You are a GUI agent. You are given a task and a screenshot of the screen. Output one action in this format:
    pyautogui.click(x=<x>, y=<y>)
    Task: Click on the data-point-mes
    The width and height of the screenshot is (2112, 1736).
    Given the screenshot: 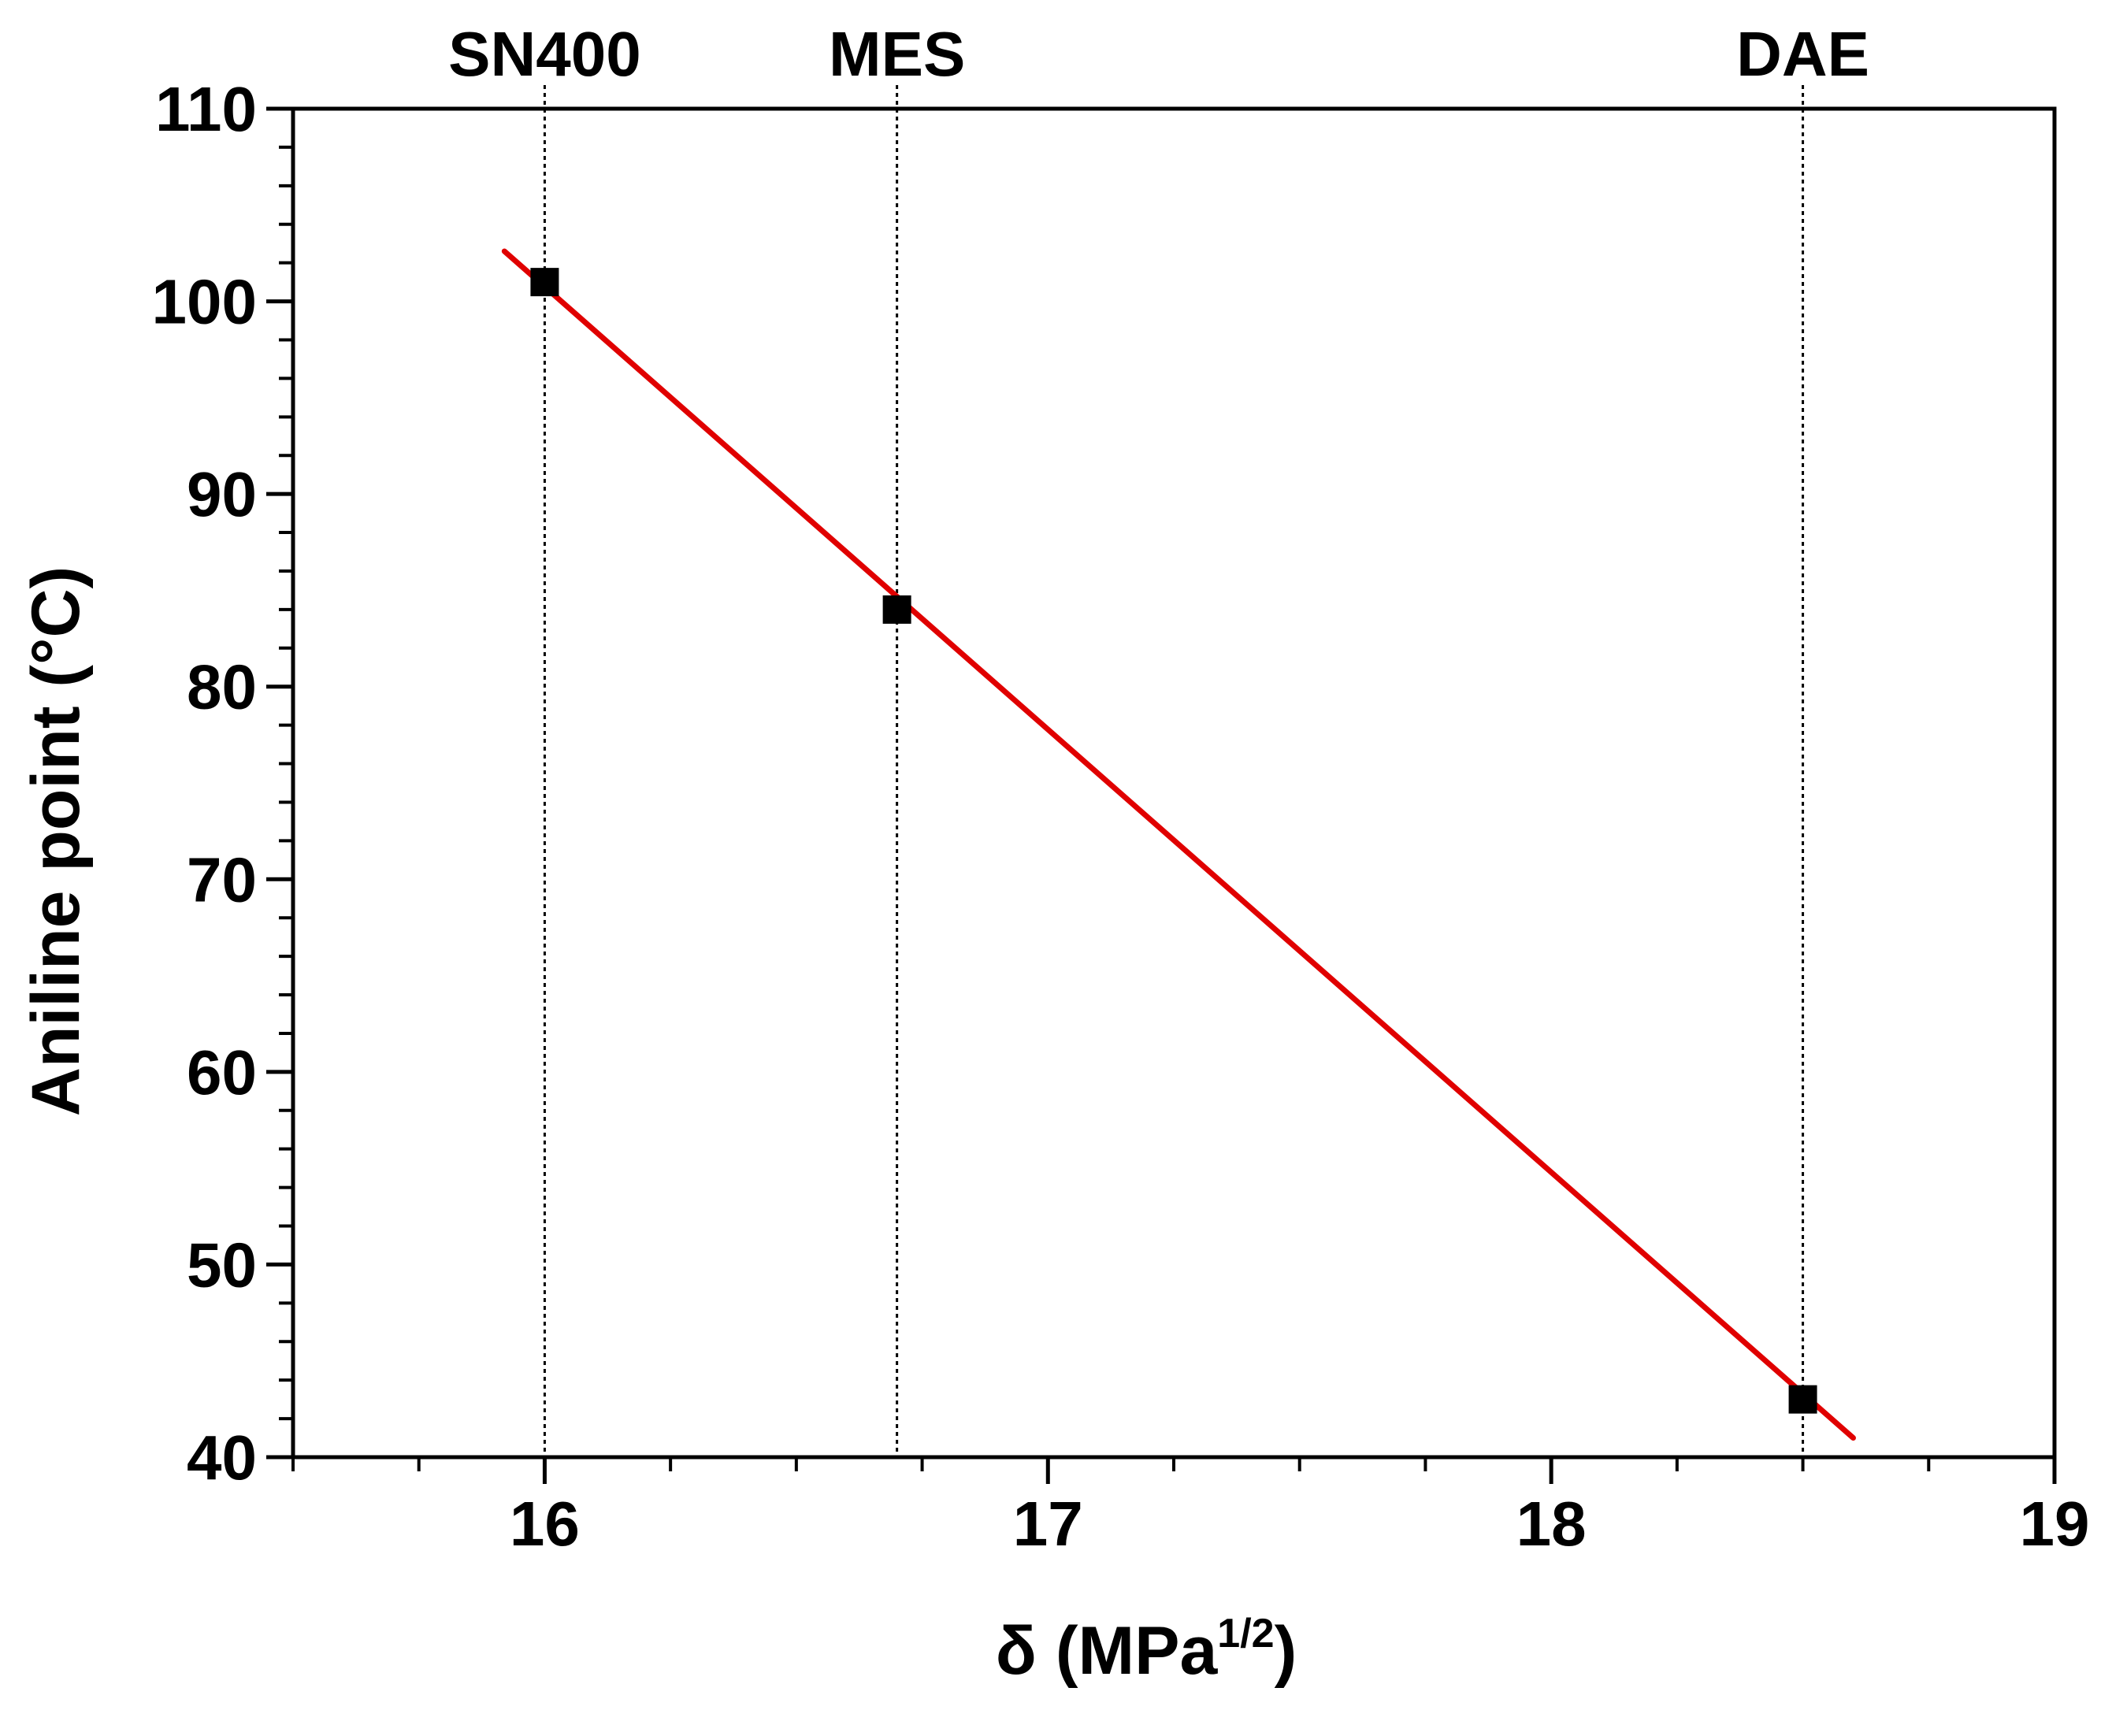 What is the action you would take?
    pyautogui.click(x=897, y=609)
    